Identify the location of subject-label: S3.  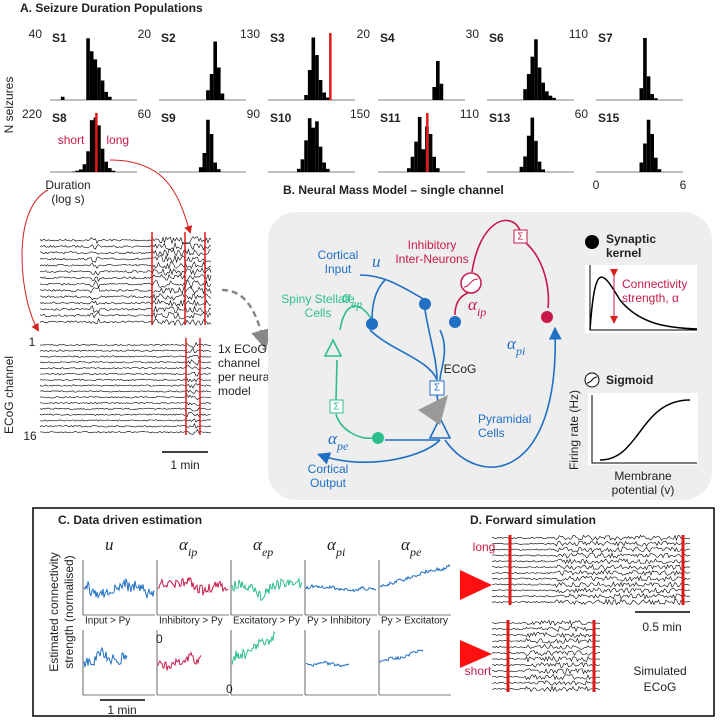
(277, 38).